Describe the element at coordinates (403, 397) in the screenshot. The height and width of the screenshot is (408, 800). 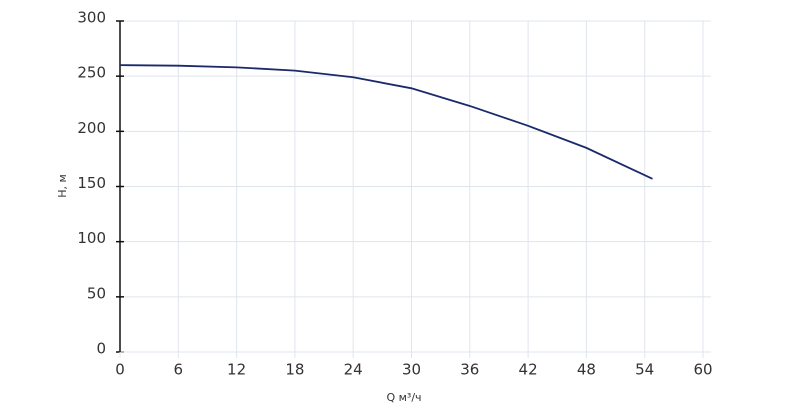
I see `x-axis-label: Q м³/ч` at that location.